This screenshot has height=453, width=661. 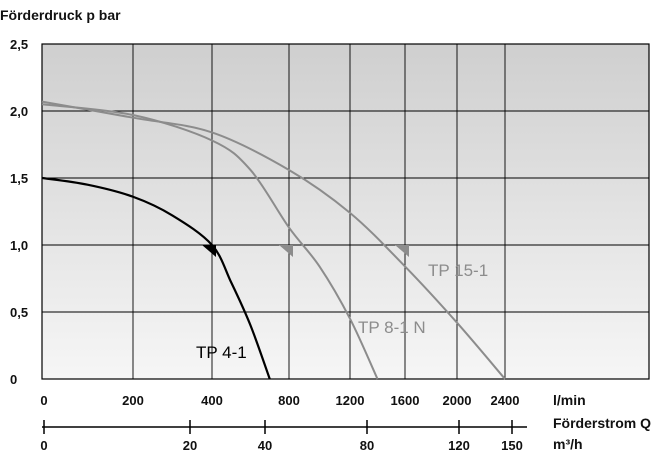 I want to click on x-tick-label-lmin: 400, so click(x=212, y=400).